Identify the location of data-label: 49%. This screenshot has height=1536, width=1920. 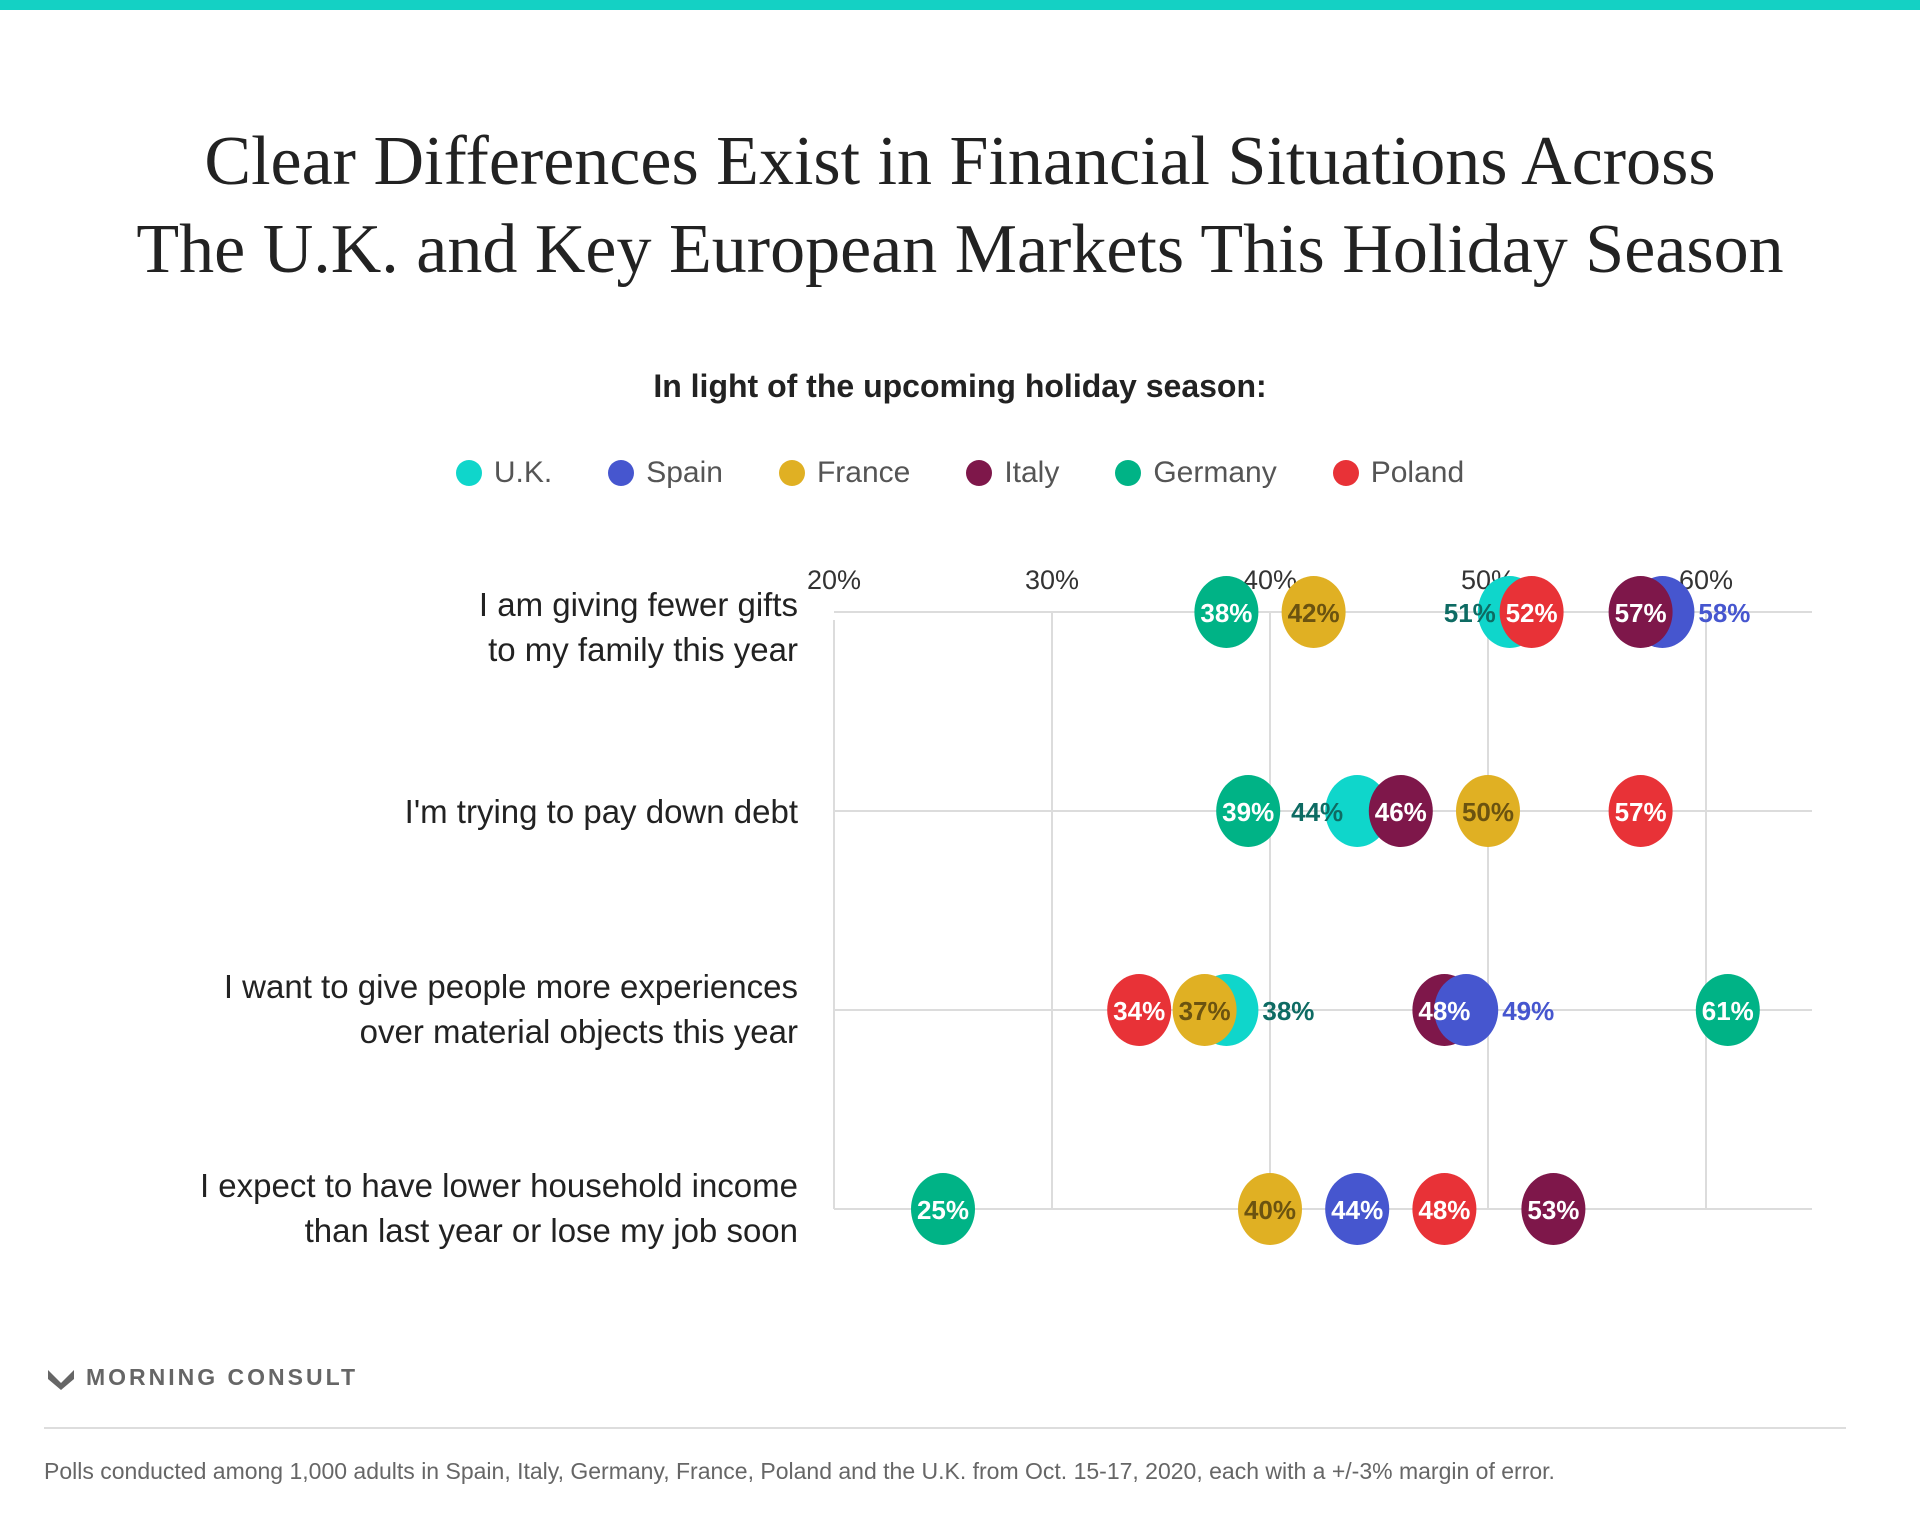
(1528, 1011).